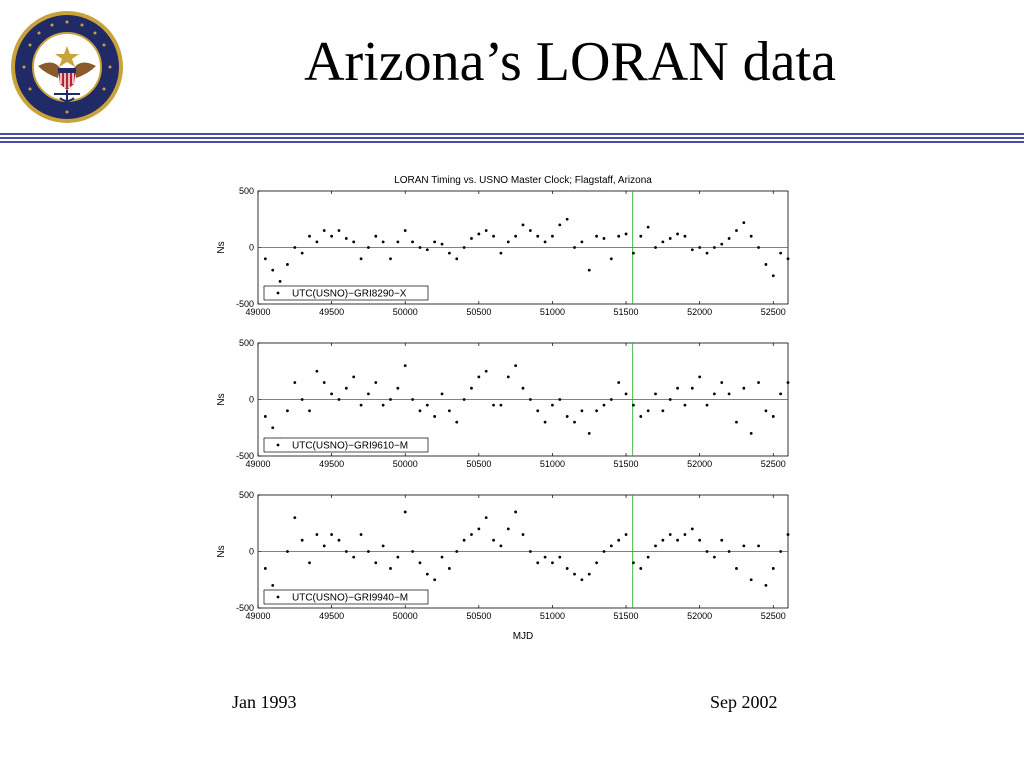  What do you see at coordinates (744, 702) in the screenshot?
I see `end-date-label: Sep 2002` at bounding box center [744, 702].